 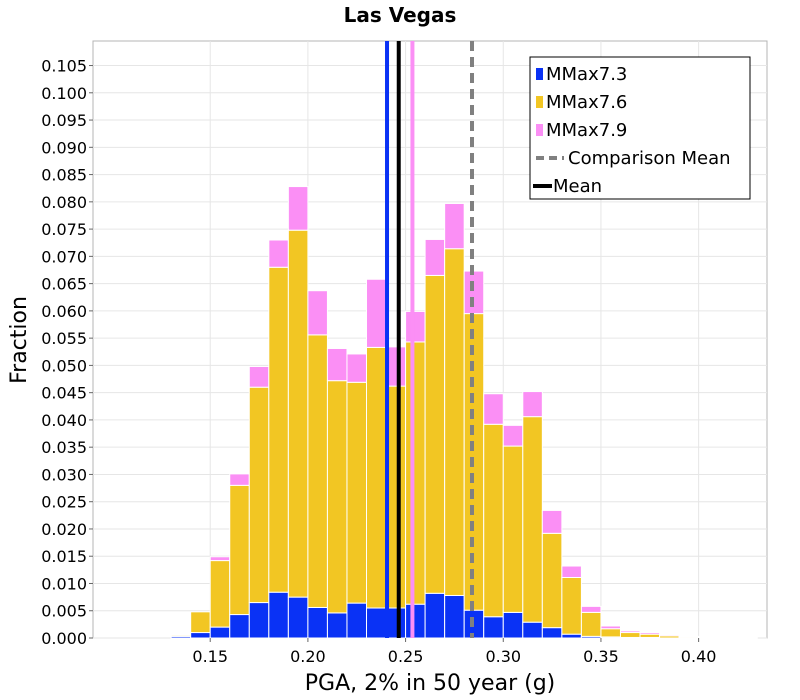 What do you see at coordinates (64, 638) in the screenshot?
I see `y-tick-label: 0.000` at bounding box center [64, 638].